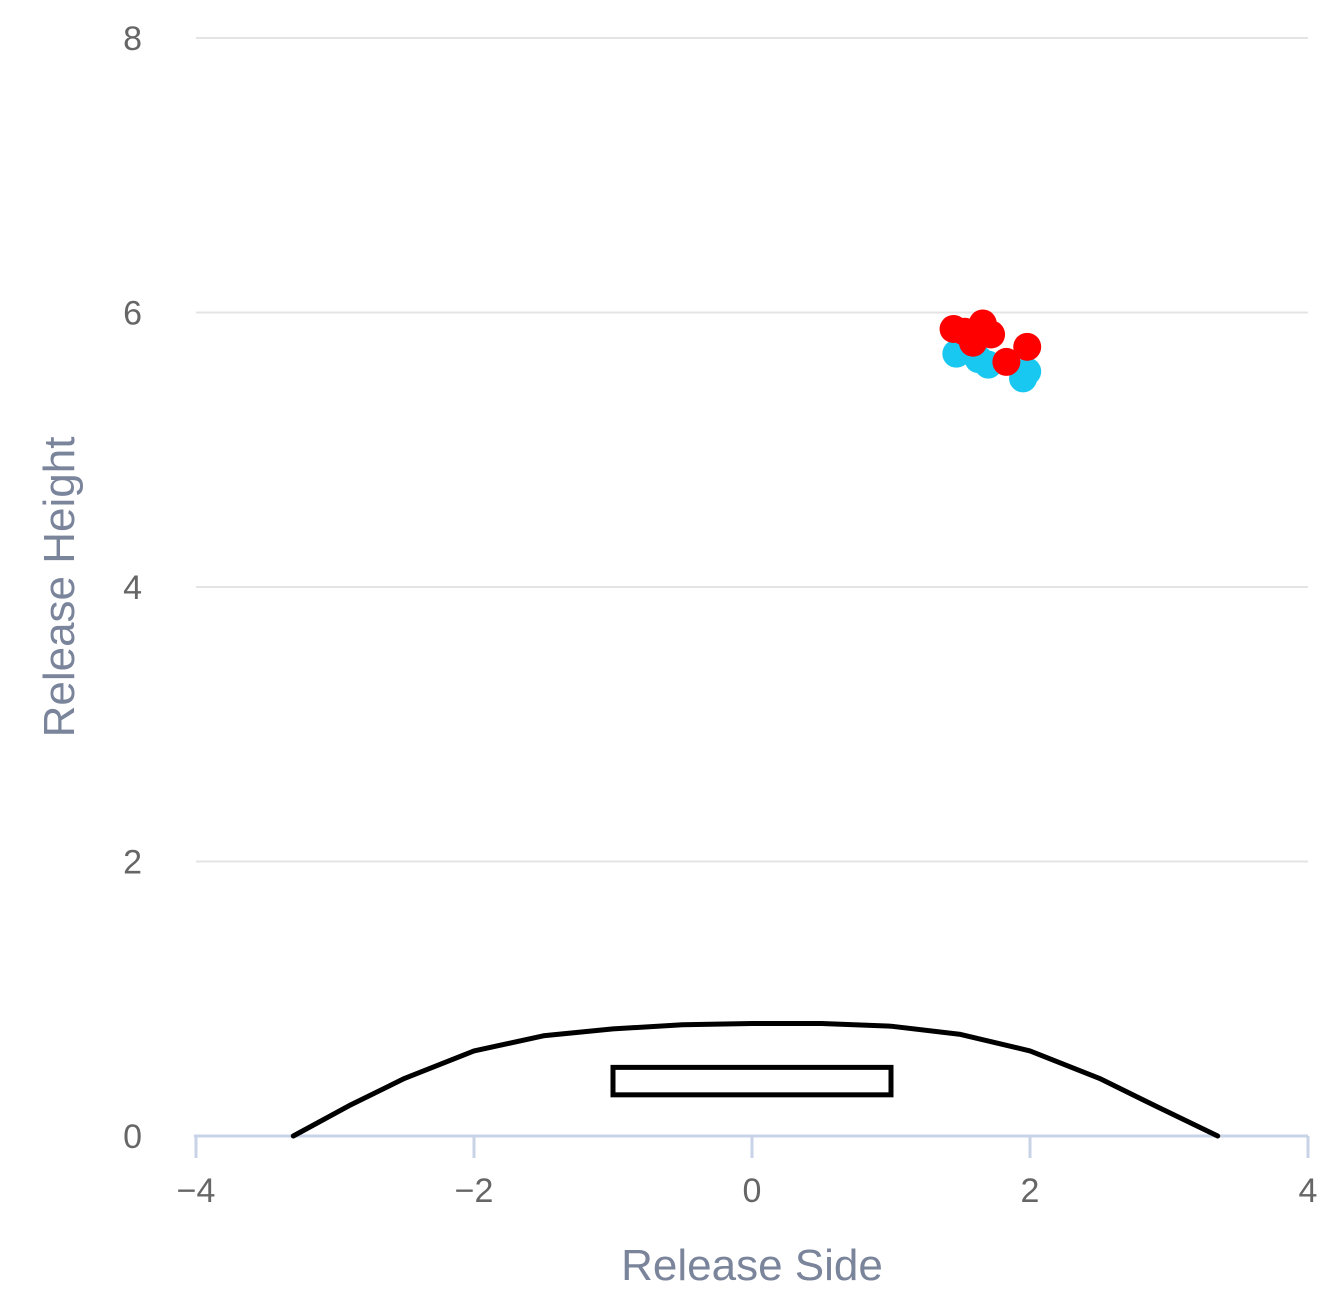 The width and height of the screenshot is (1341, 1297). I want to click on mound-and-rubber, so click(755, 1080).